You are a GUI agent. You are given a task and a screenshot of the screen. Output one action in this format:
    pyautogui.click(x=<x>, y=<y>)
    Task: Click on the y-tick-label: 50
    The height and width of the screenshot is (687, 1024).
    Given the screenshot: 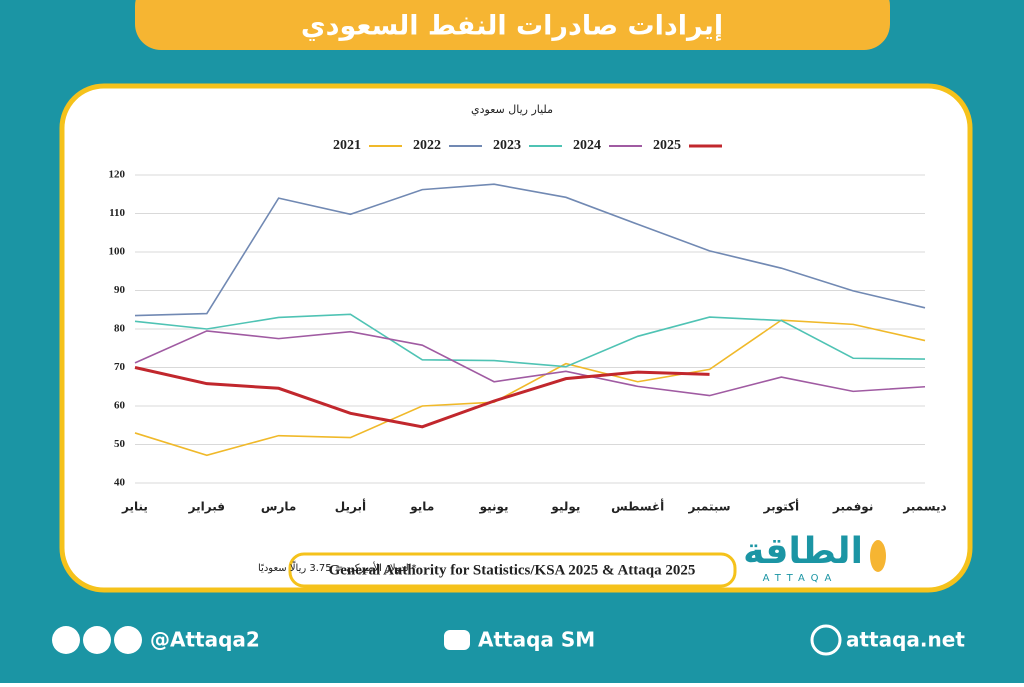 What is the action you would take?
    pyautogui.click(x=120, y=444)
    